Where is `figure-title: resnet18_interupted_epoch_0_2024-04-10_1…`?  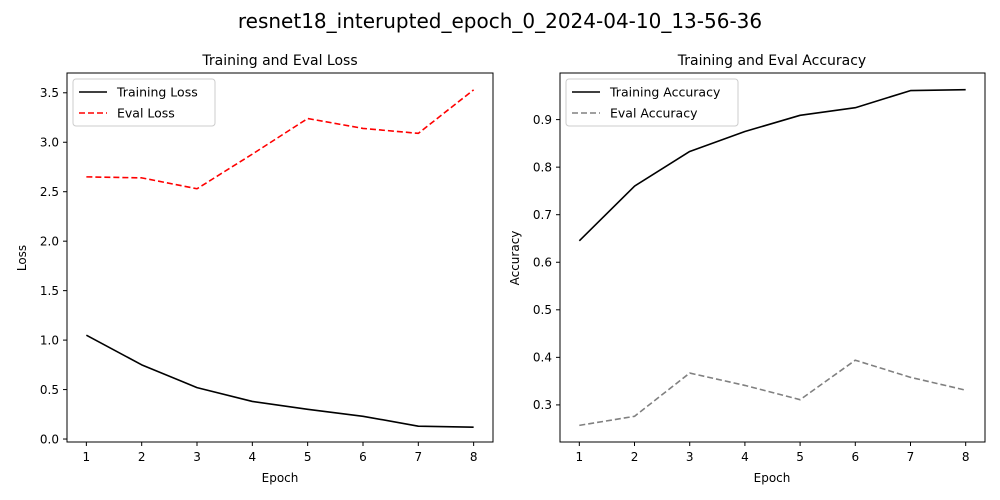
figure-title: resnet18_interupted_epoch_0_2024-04-10_1… is located at coordinates (500, 21).